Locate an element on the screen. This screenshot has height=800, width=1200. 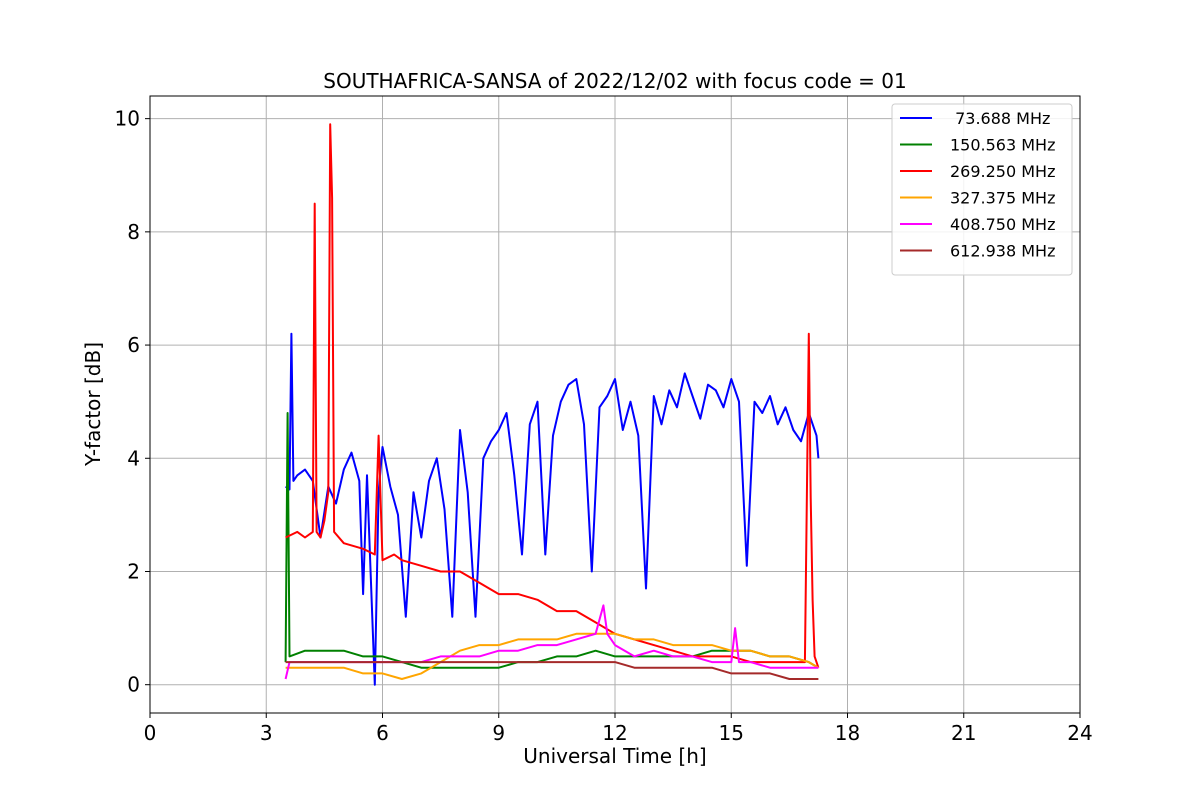
y-tick-label: 2 is located at coordinates (133, 571).